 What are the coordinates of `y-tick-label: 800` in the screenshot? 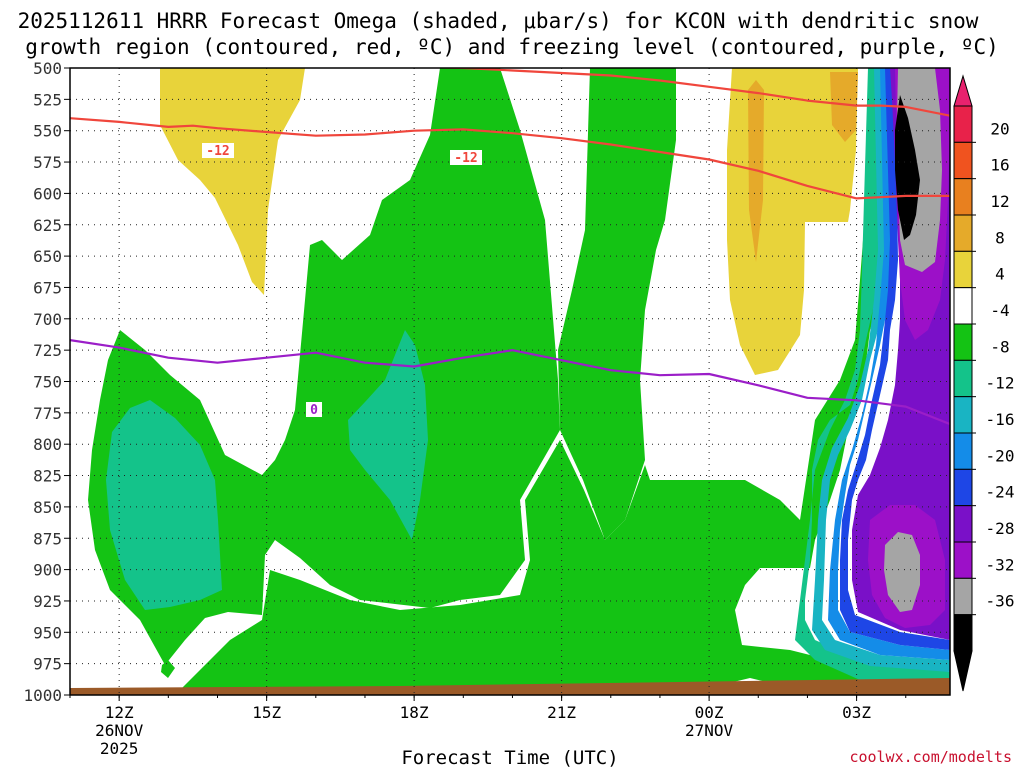 It's located at (47, 444).